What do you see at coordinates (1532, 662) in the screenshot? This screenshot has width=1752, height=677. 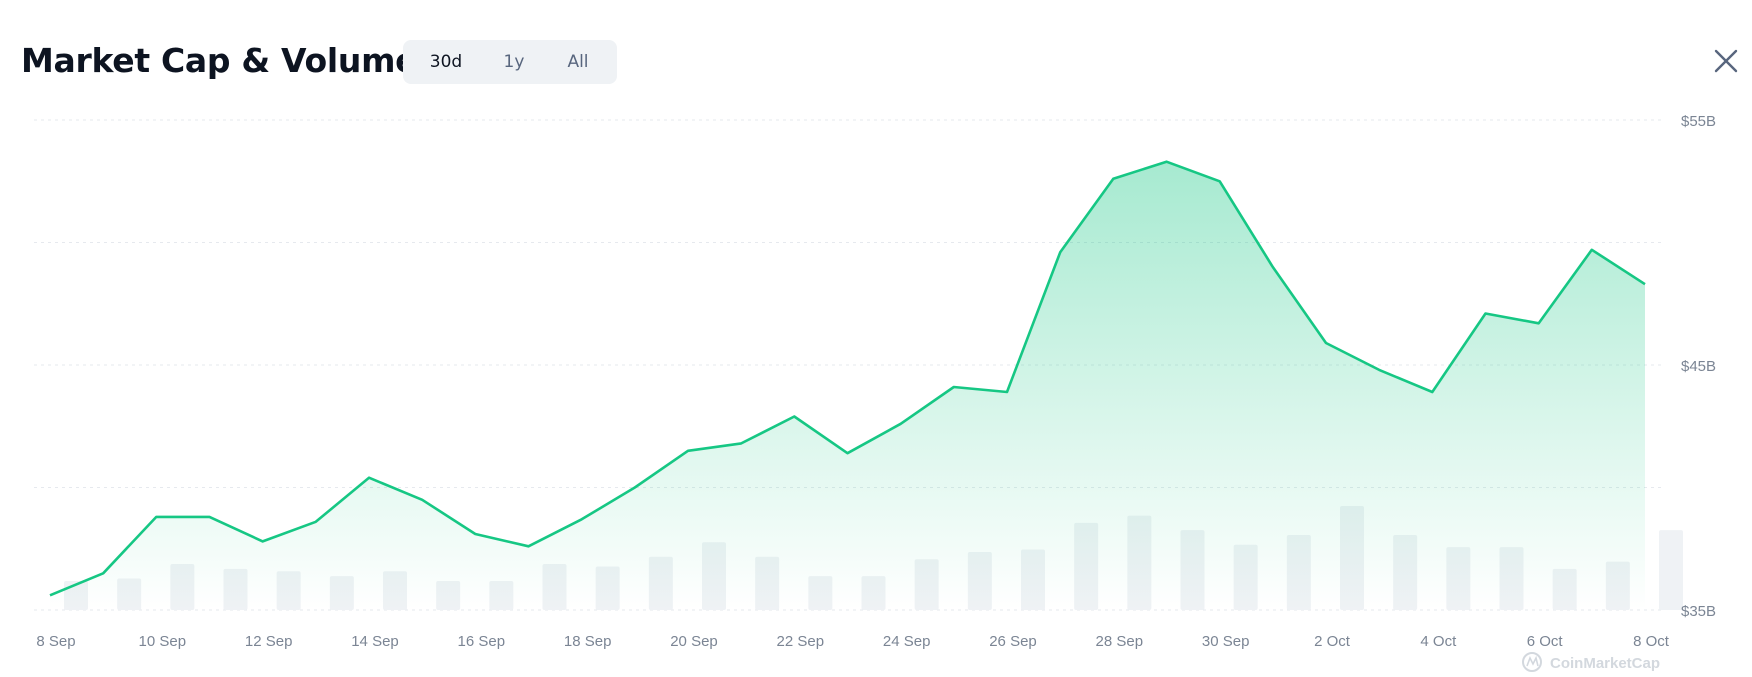 I see `coinmarketcap-logo-icon` at bounding box center [1532, 662].